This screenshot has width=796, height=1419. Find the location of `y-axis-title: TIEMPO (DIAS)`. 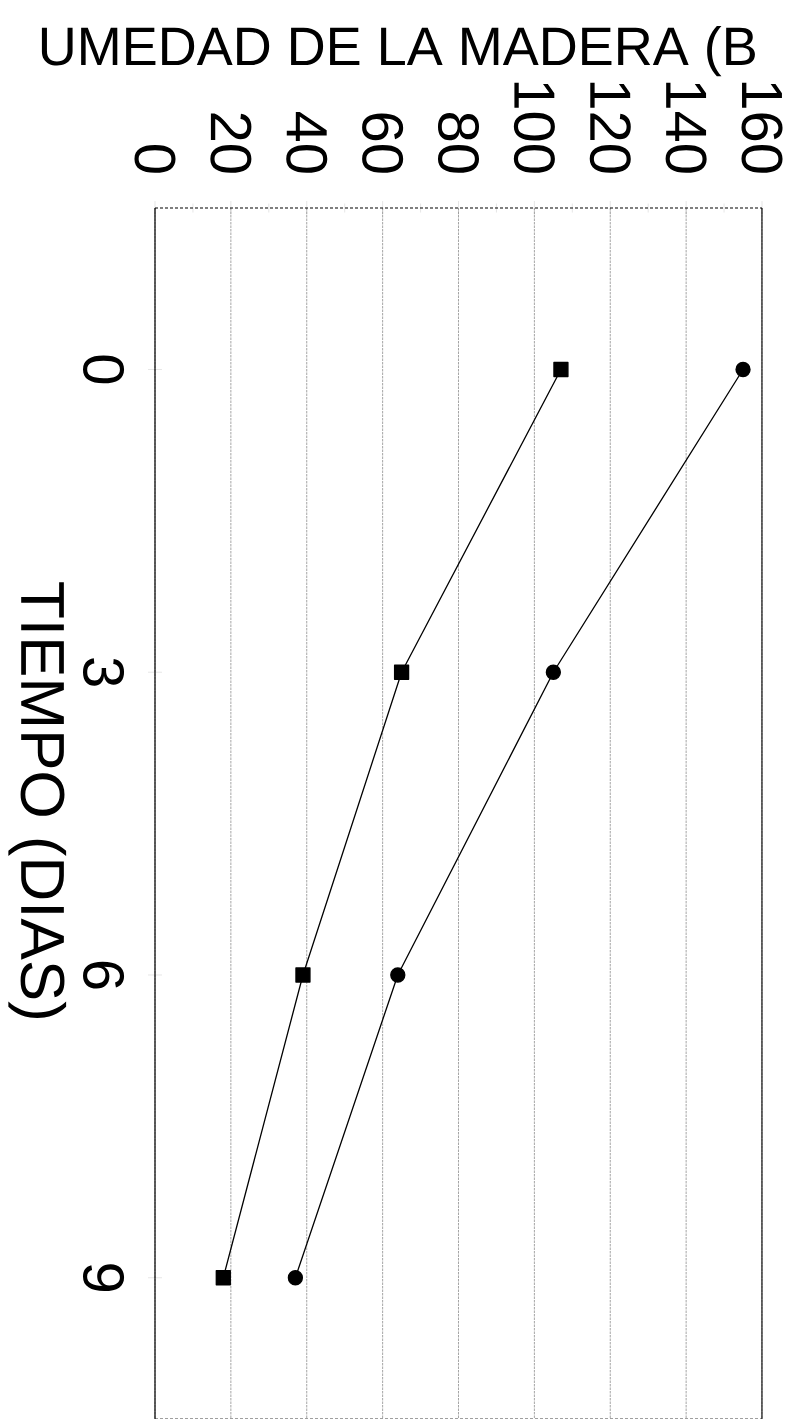

y-axis-title: TIEMPO (DIAS) is located at coordinates (37, 800).